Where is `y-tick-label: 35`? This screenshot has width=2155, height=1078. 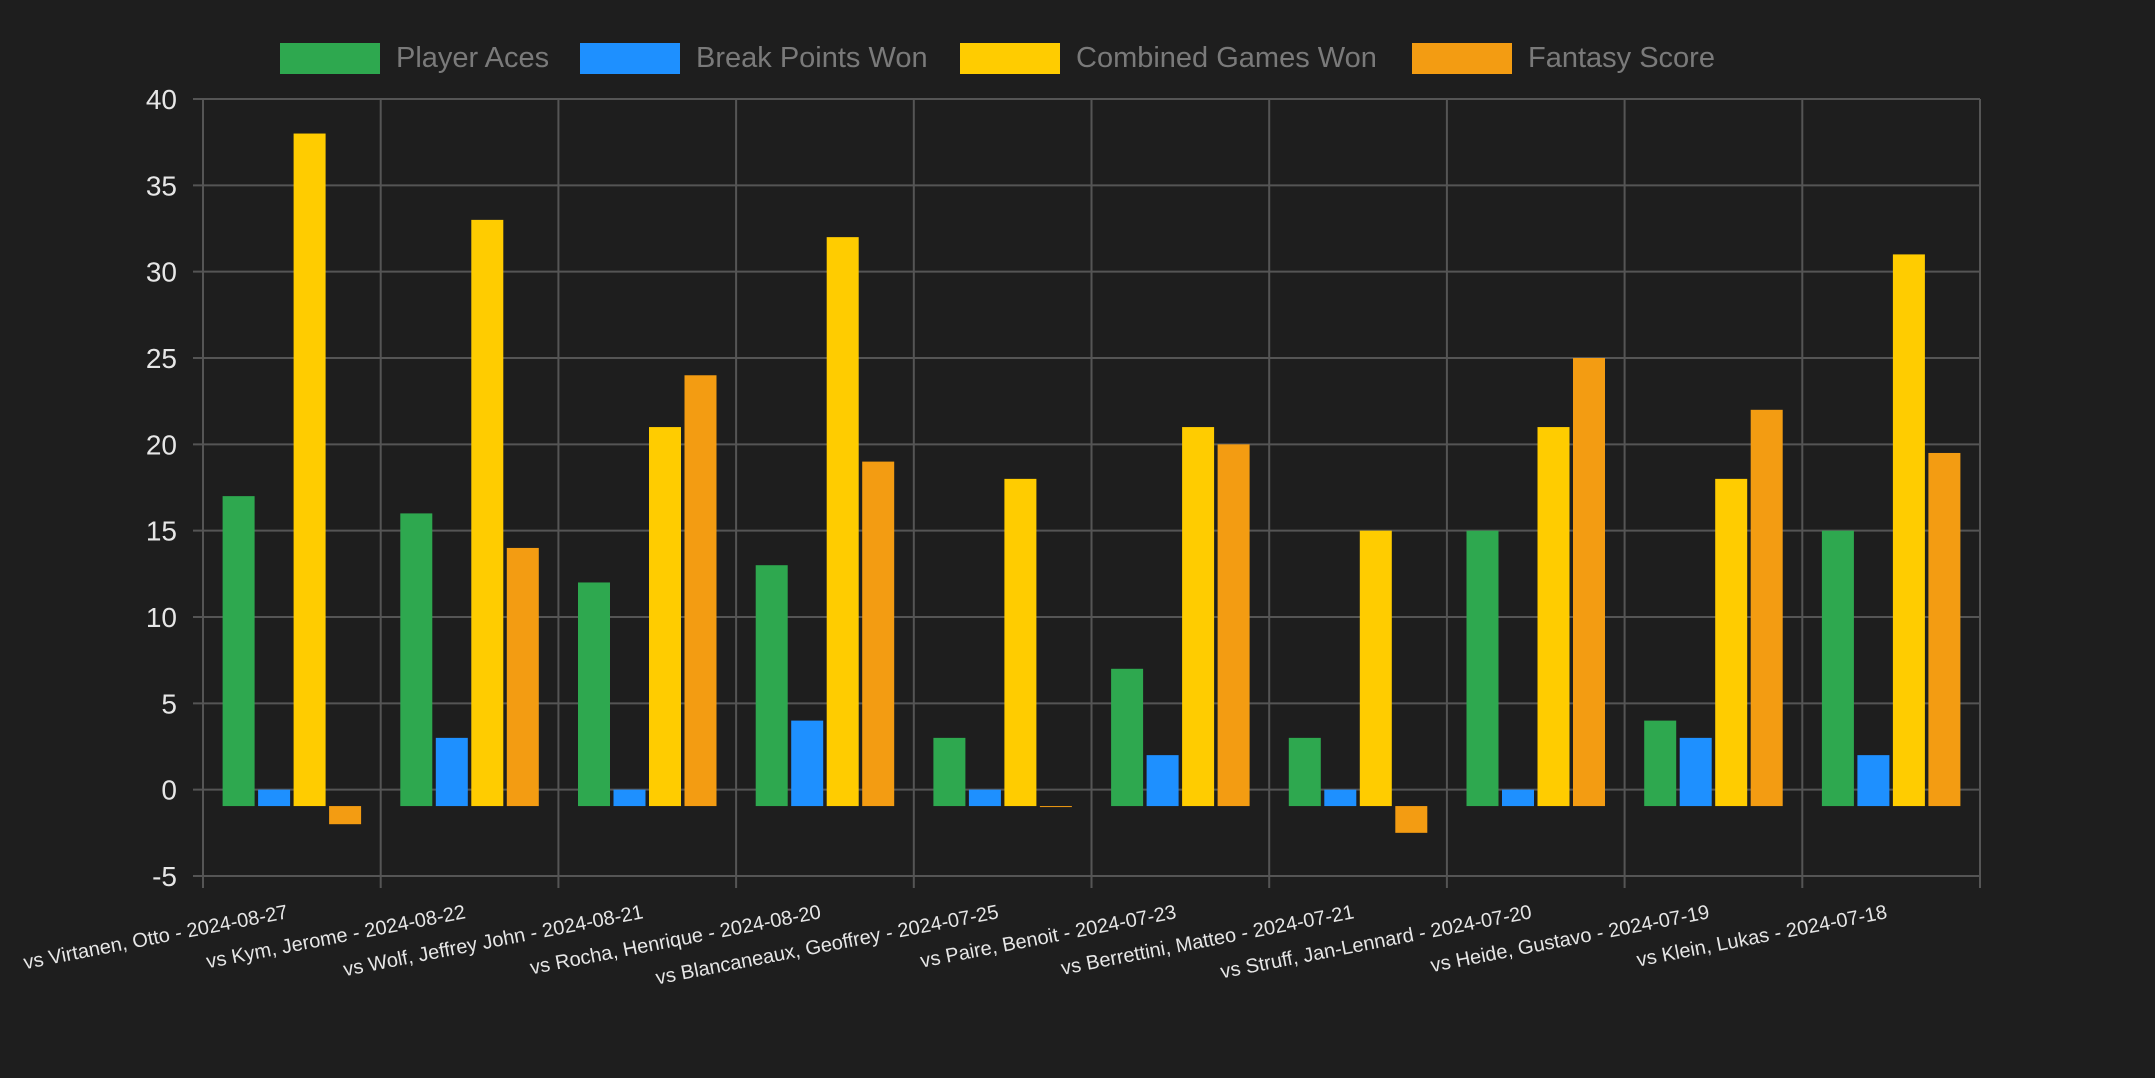
y-tick-label: 35 is located at coordinates (161, 185).